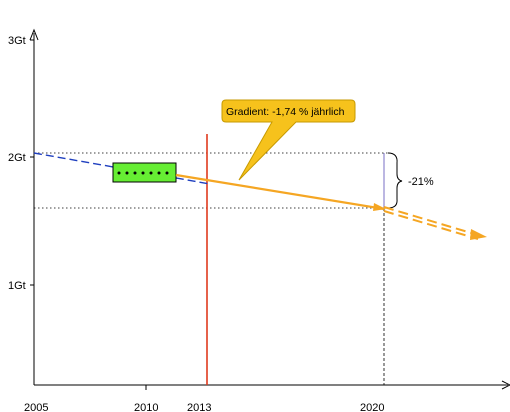 This screenshot has width=510, height=412. I want to click on x-tick-label-2005: 2005, so click(36, 407).